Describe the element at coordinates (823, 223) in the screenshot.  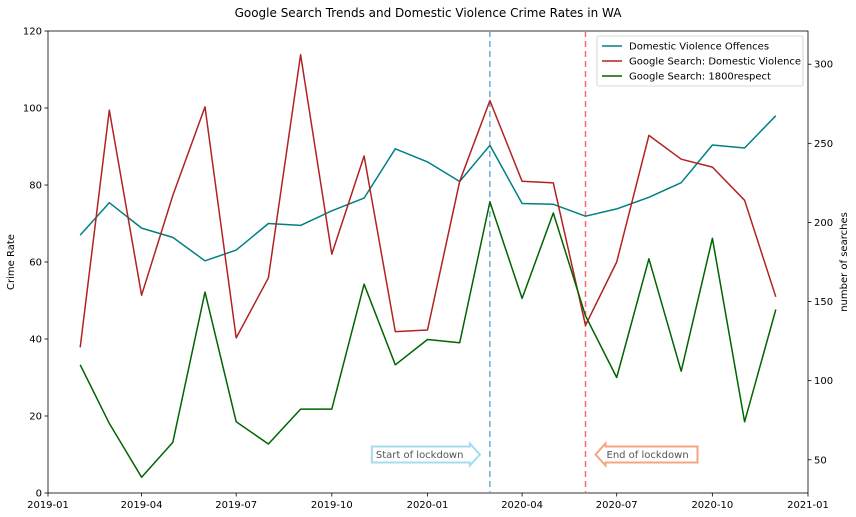
I see `y-right-tick-label: 200` at that location.